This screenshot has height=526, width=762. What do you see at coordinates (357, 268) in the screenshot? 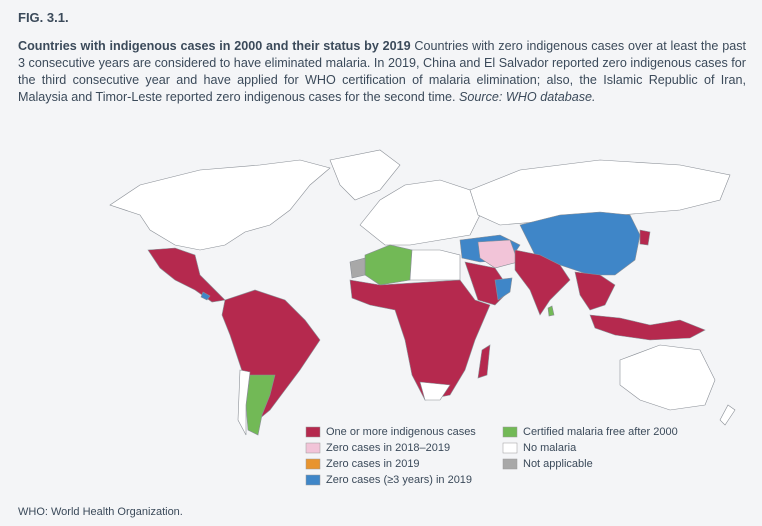
I see `western-sahara` at bounding box center [357, 268].